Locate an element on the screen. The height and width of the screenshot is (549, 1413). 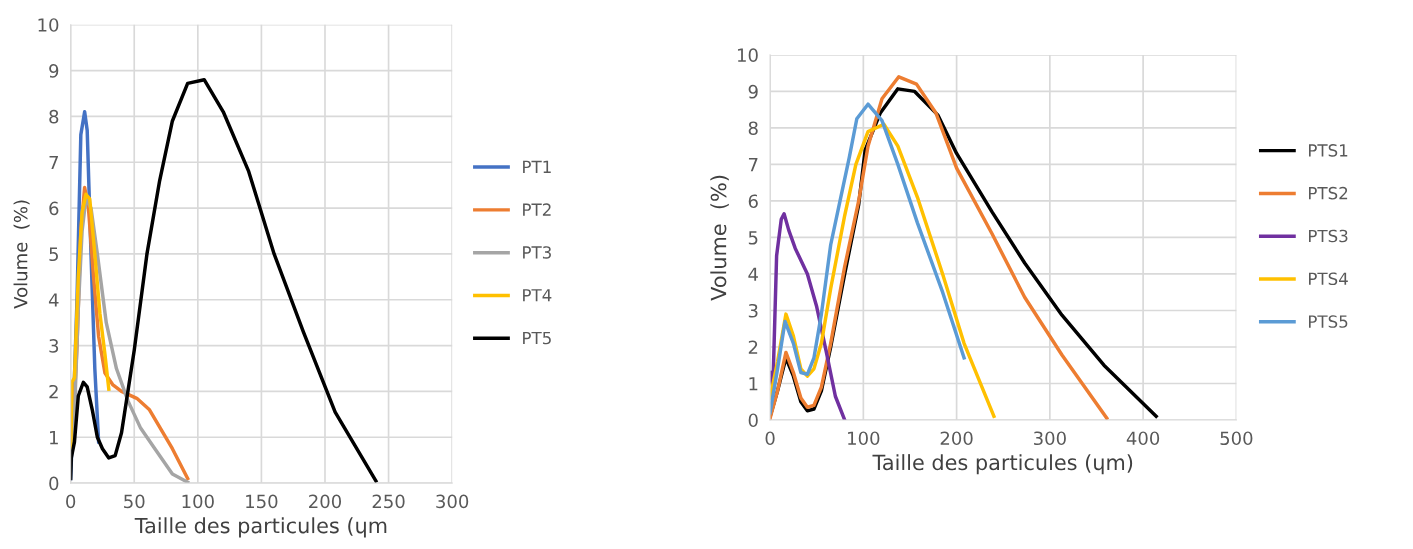
x-tick-label: 500 is located at coordinates (1236, 438).